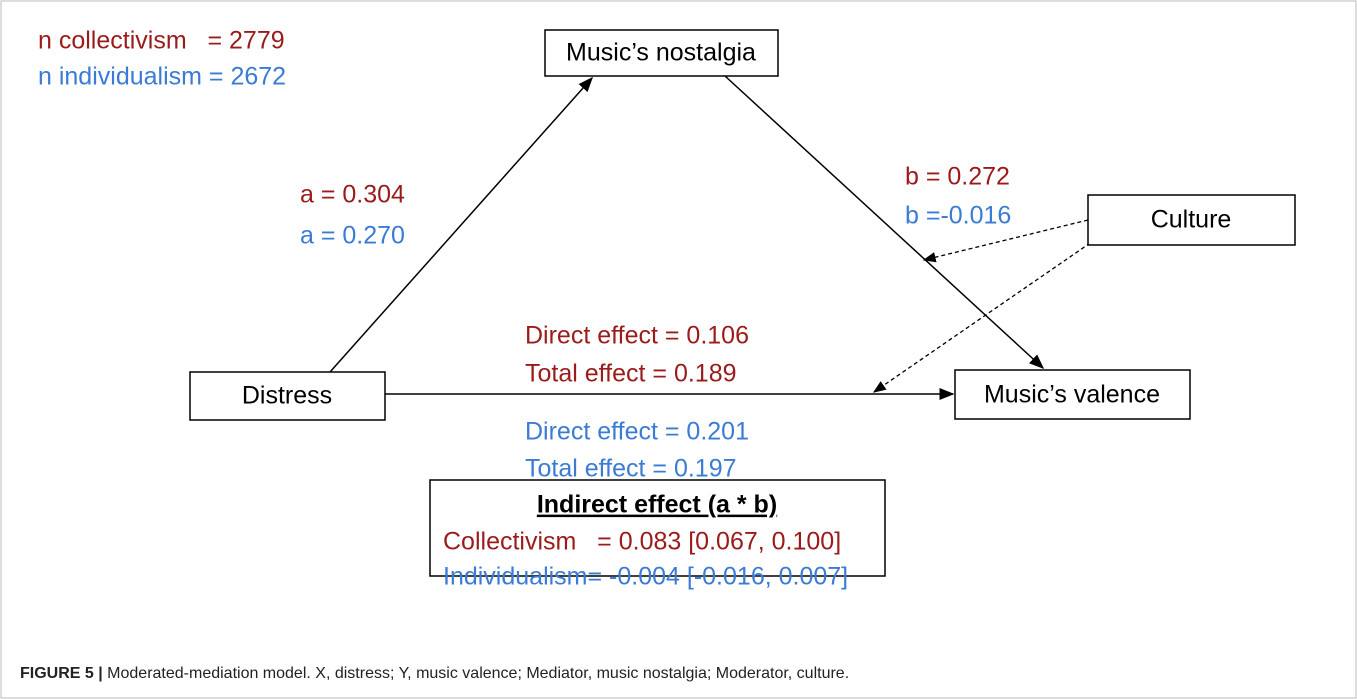 The image size is (1357, 699). I want to click on indirect-box, so click(657, 528).